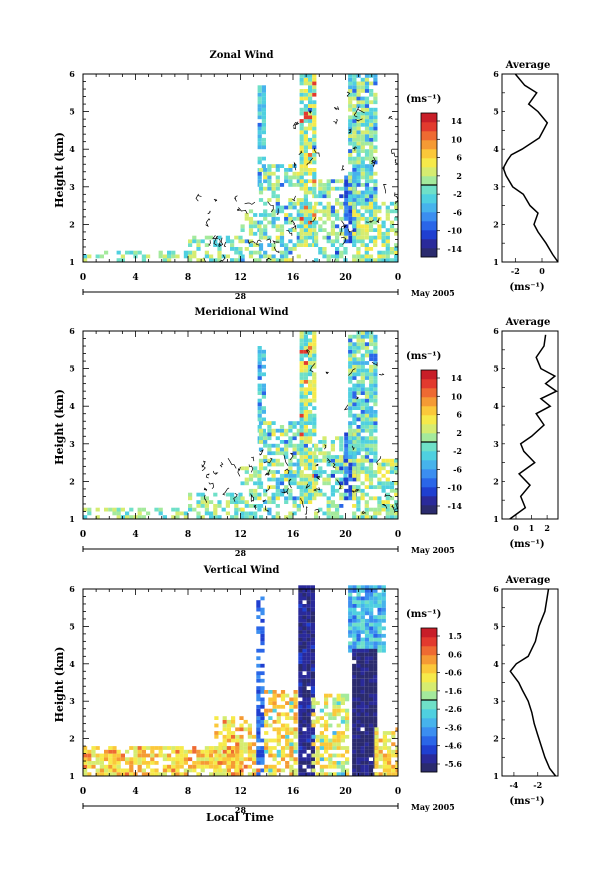 This screenshot has width=610, height=873. Describe the element at coordinates (59, 685) in the screenshot. I see `y-axis-label: Height (km)` at that location.